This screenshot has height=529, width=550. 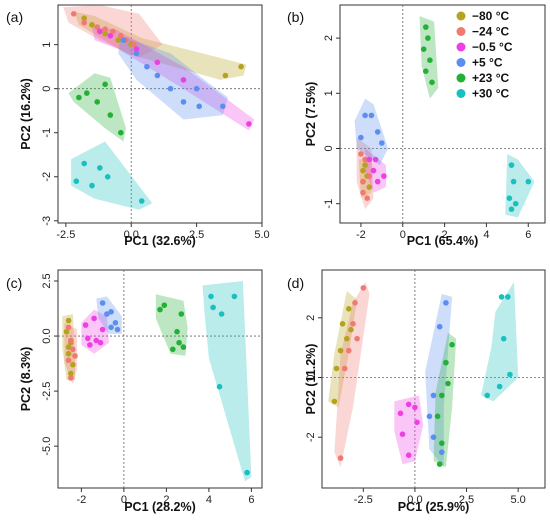 What do you see at coordinates (518, 500) in the screenshot?
I see `x-tick-label: 5.0` at bounding box center [518, 500].